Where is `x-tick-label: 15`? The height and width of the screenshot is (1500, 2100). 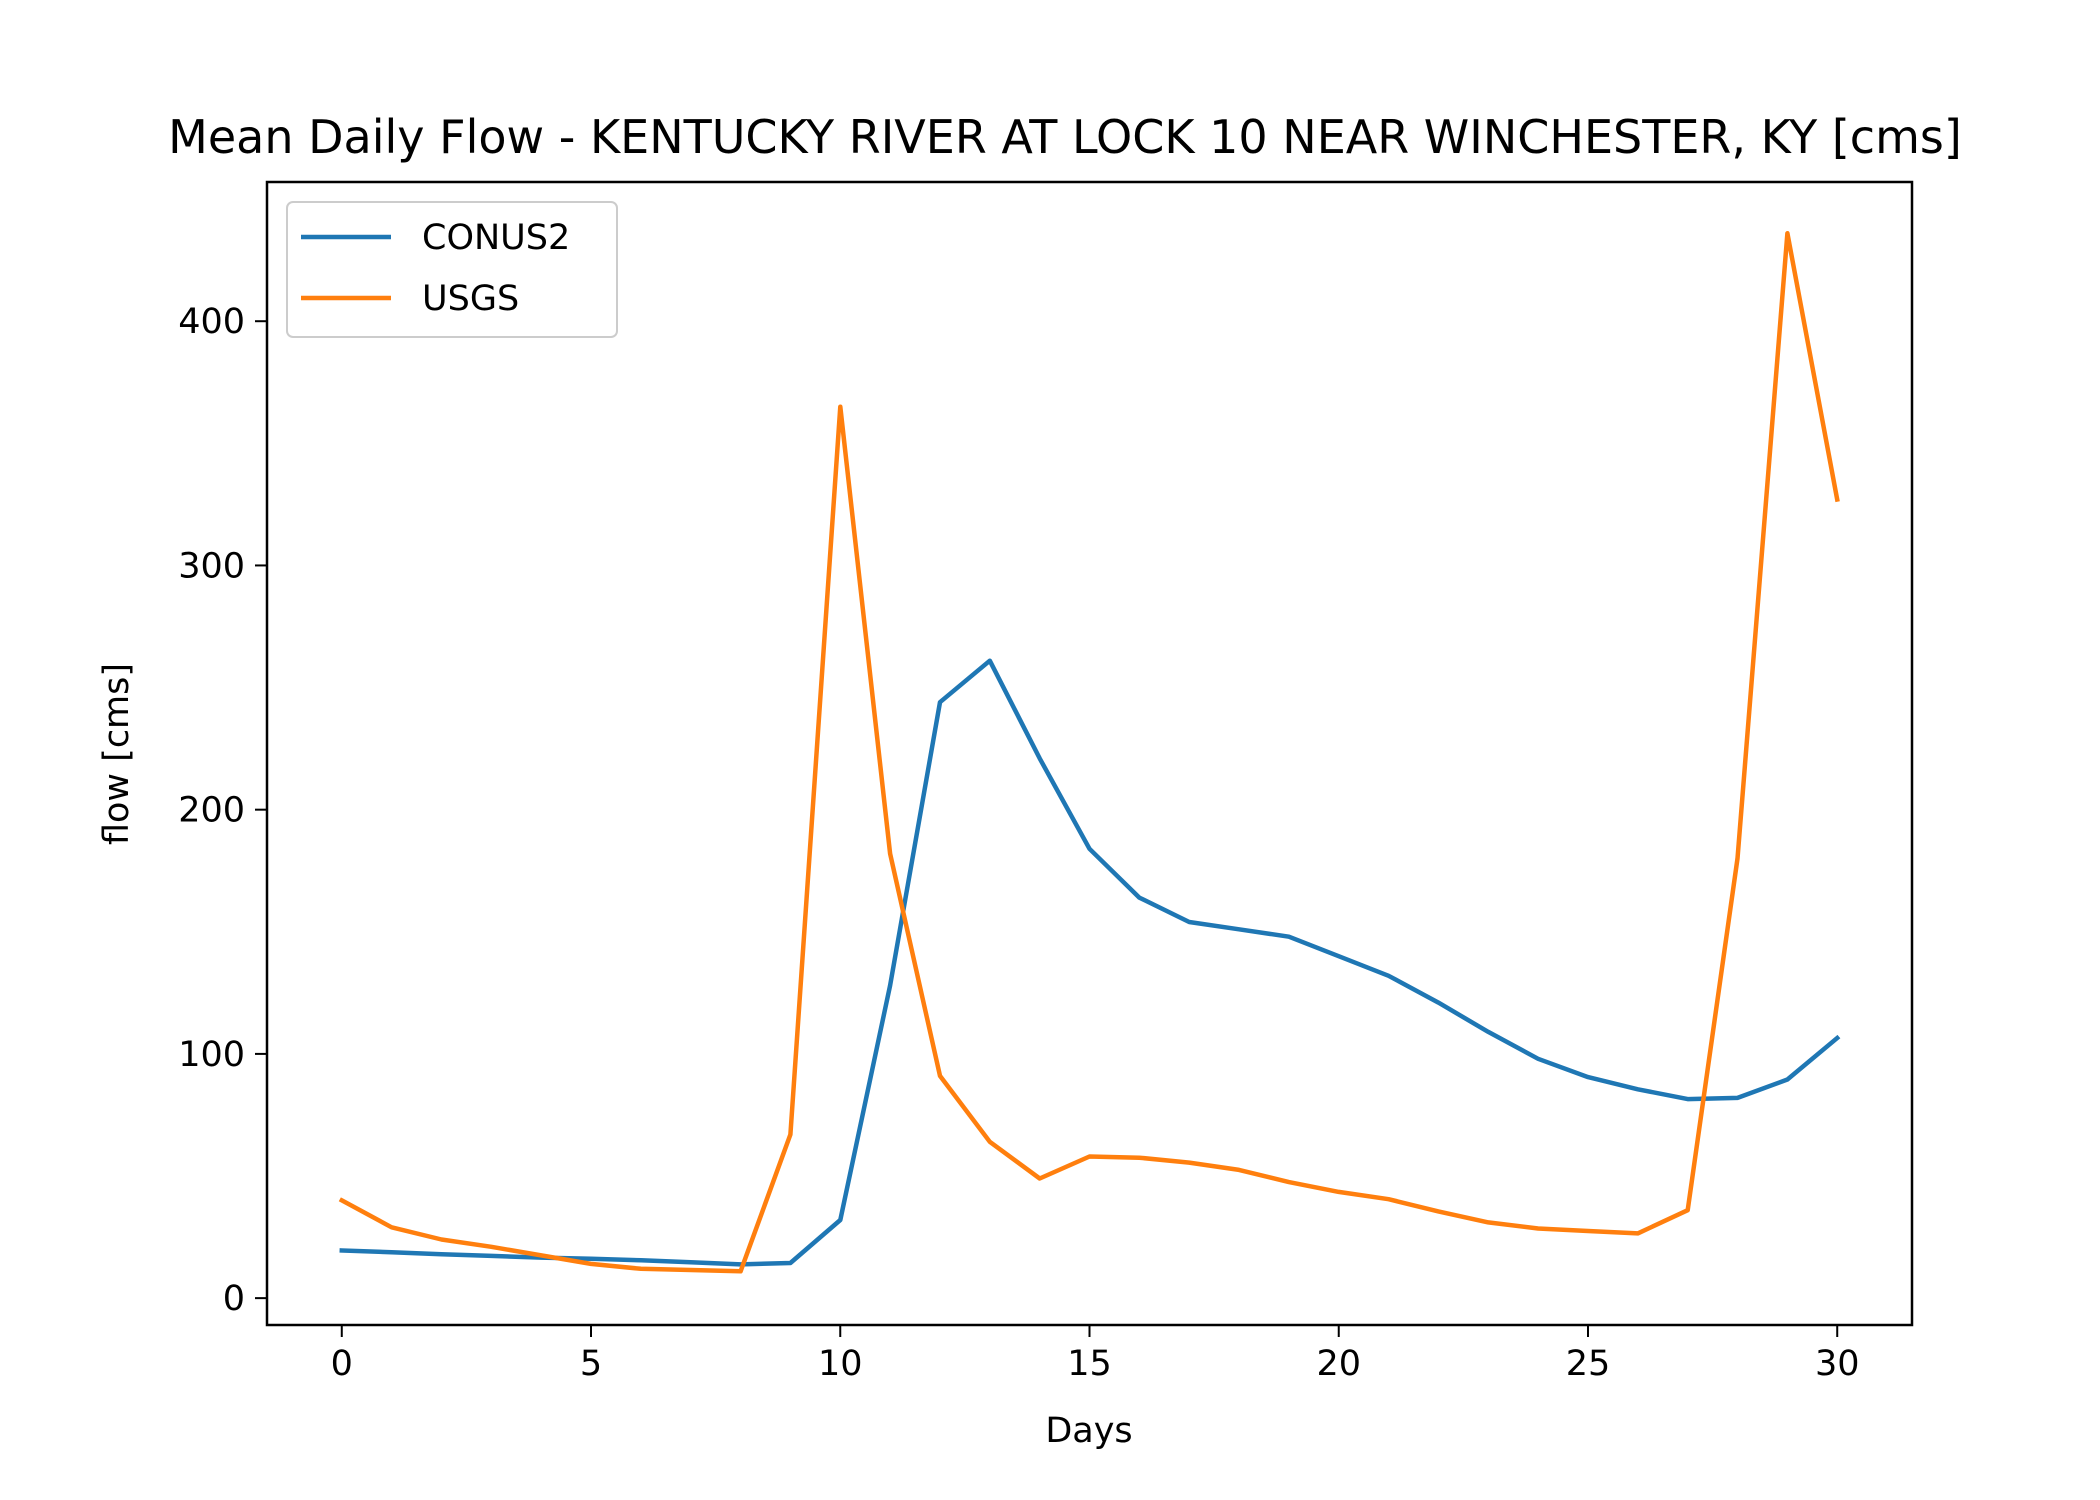 x-tick-label: 15 is located at coordinates (1089, 1364).